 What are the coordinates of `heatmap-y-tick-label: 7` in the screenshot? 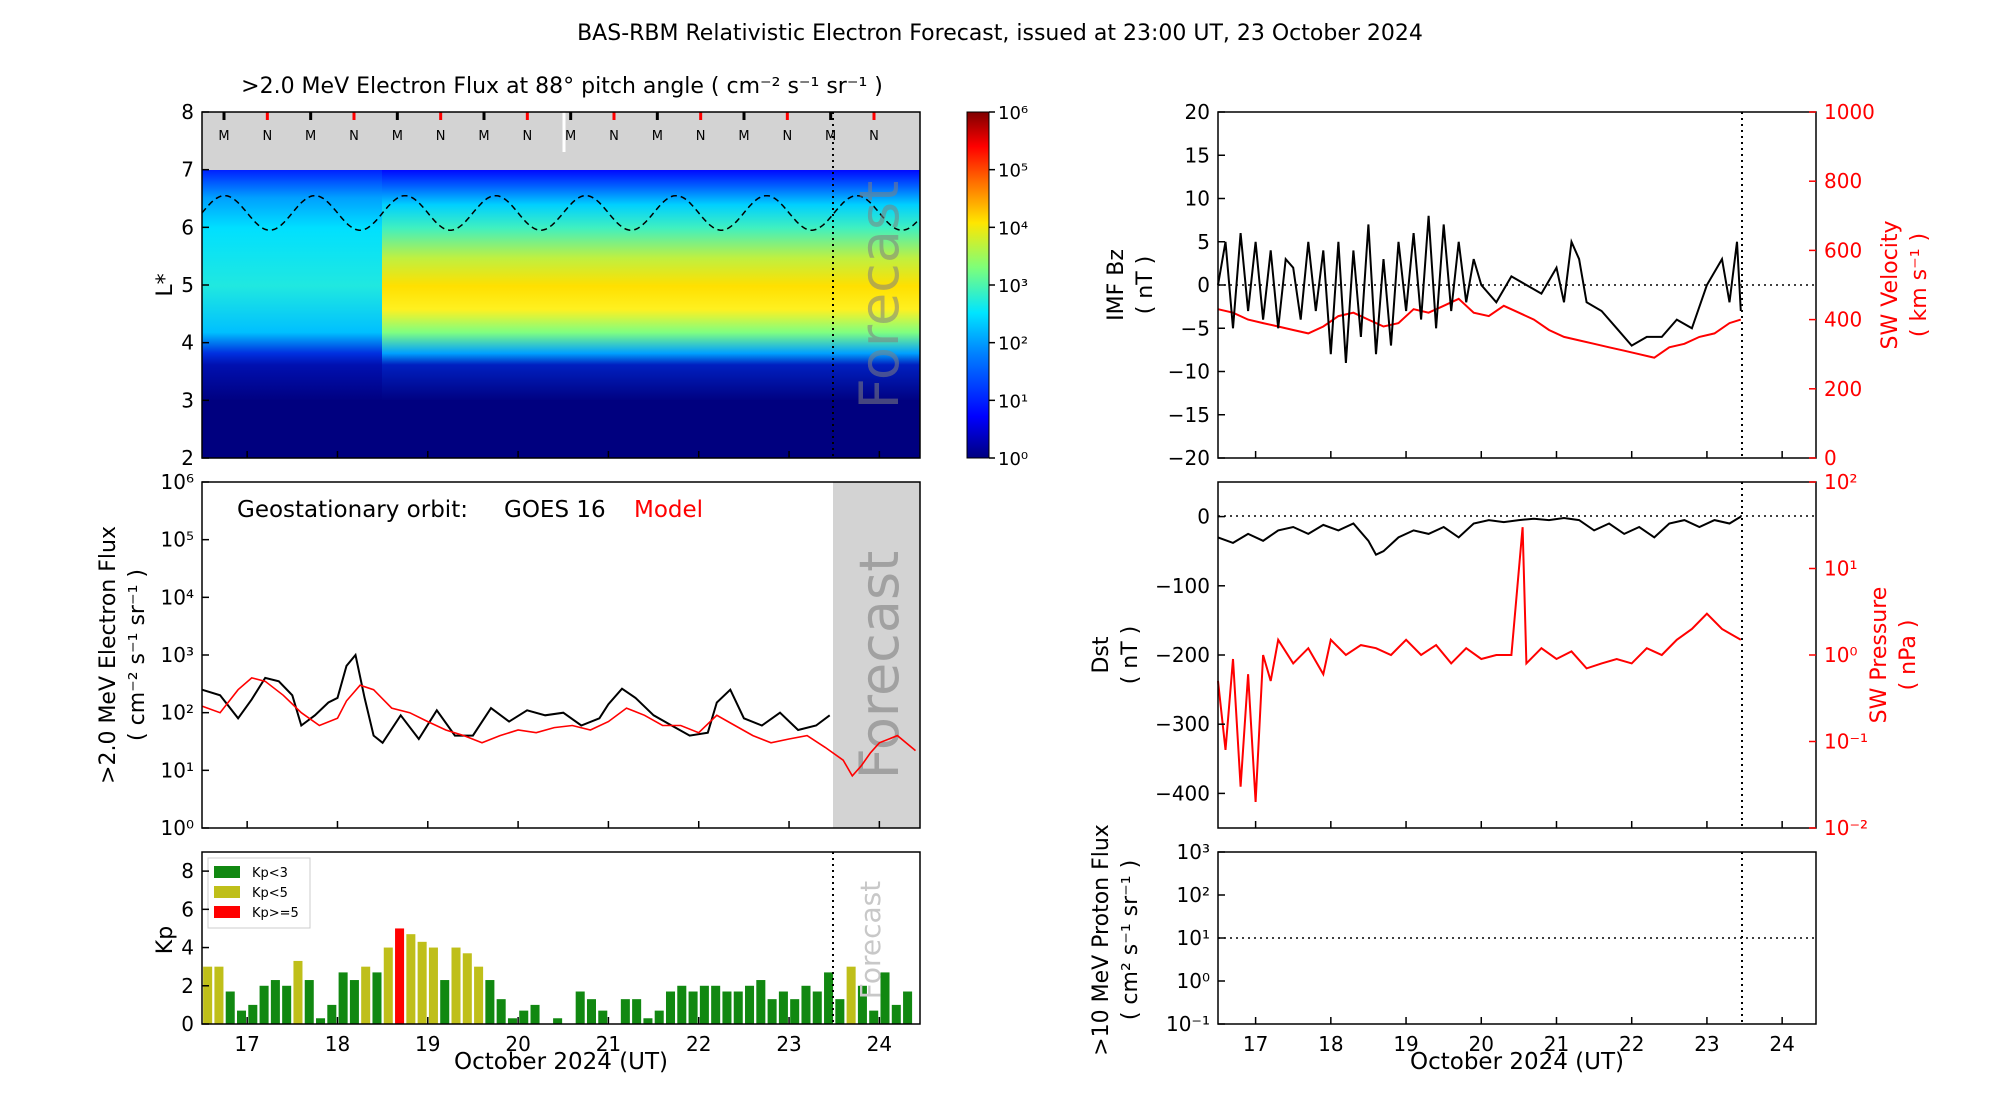 It's located at (187, 170).